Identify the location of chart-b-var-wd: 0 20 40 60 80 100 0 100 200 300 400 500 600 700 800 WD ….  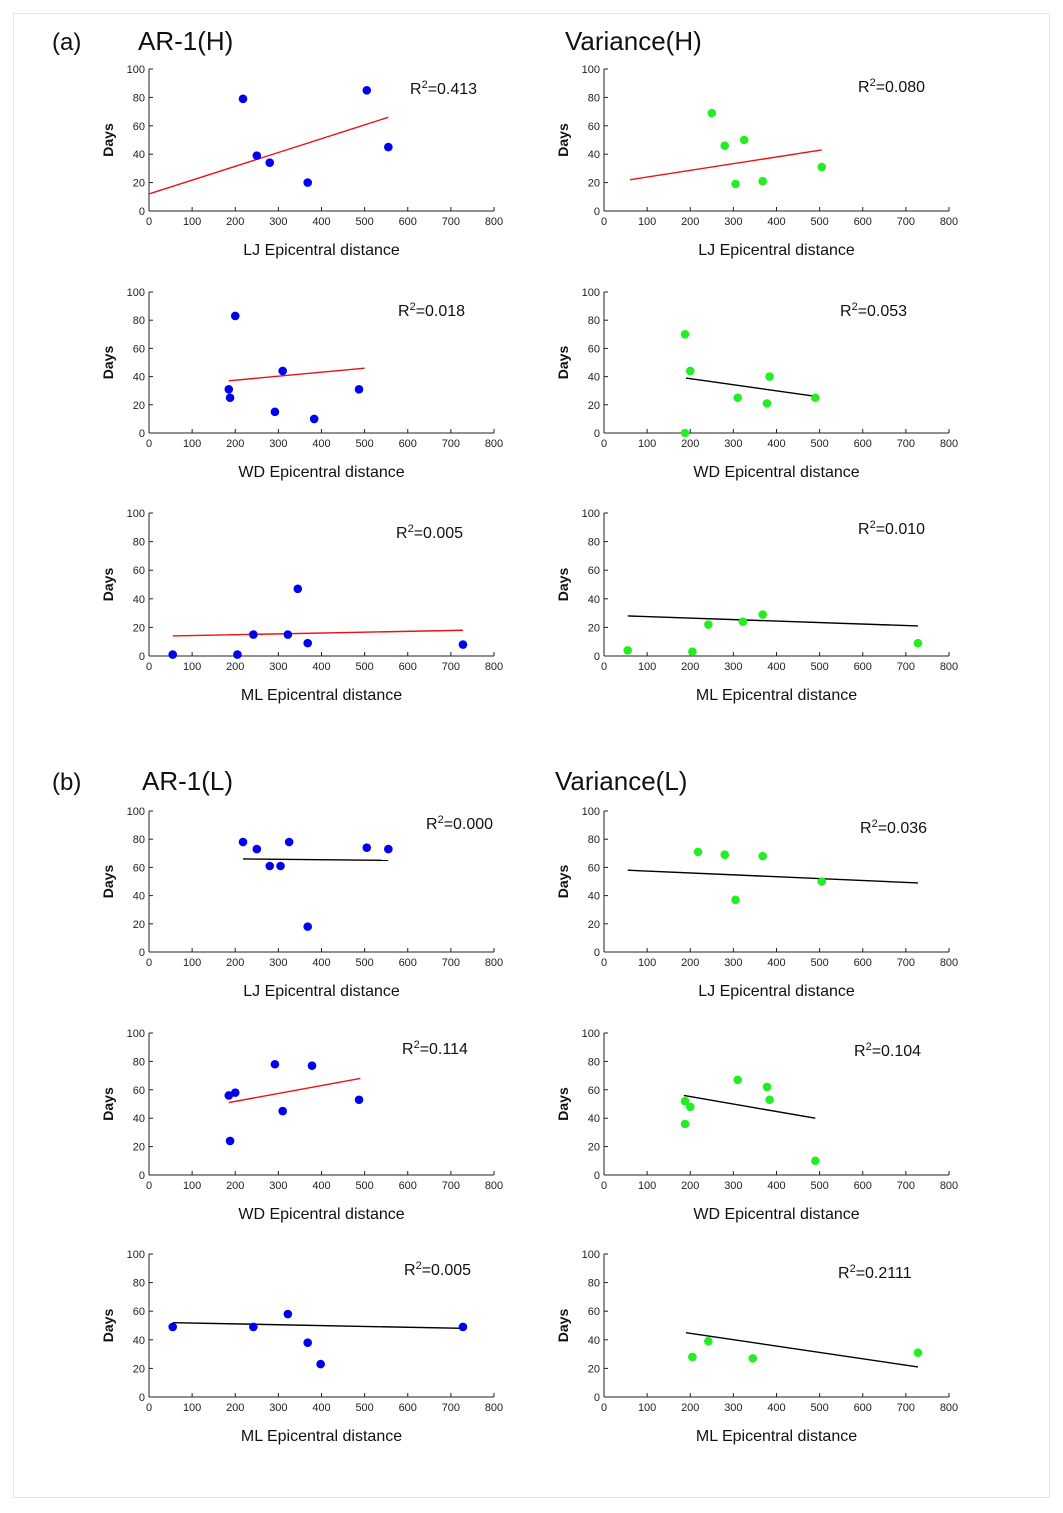
(756, 1125).